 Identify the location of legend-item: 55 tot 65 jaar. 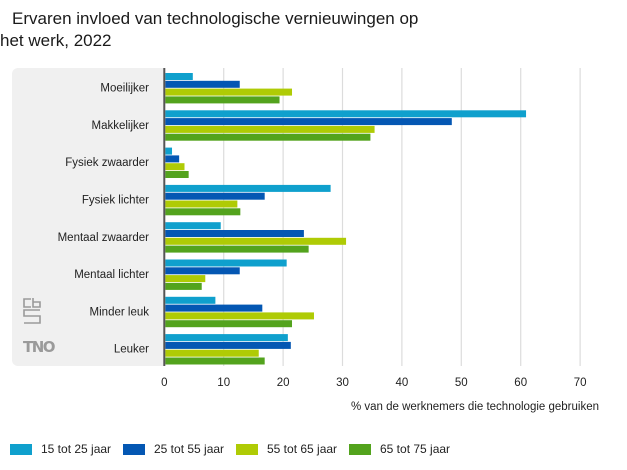
(286, 449).